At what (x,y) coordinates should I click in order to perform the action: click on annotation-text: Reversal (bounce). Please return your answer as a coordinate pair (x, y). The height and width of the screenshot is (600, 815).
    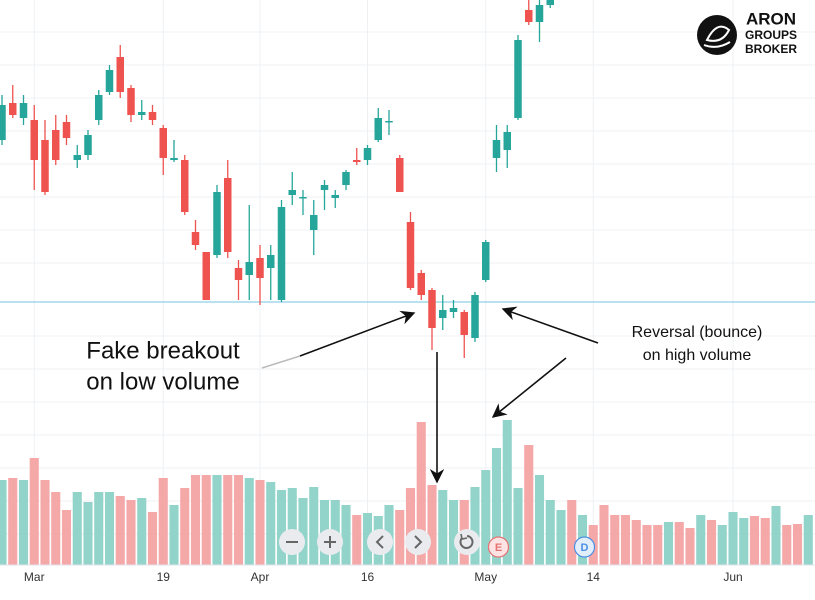
    Looking at the image, I should click on (697, 332).